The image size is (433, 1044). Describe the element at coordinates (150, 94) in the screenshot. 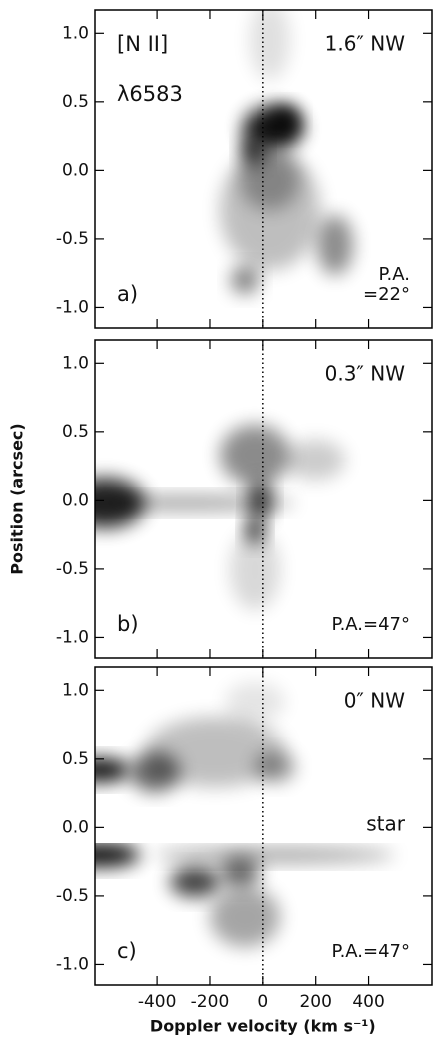

I see `line-label: λ6583` at that location.